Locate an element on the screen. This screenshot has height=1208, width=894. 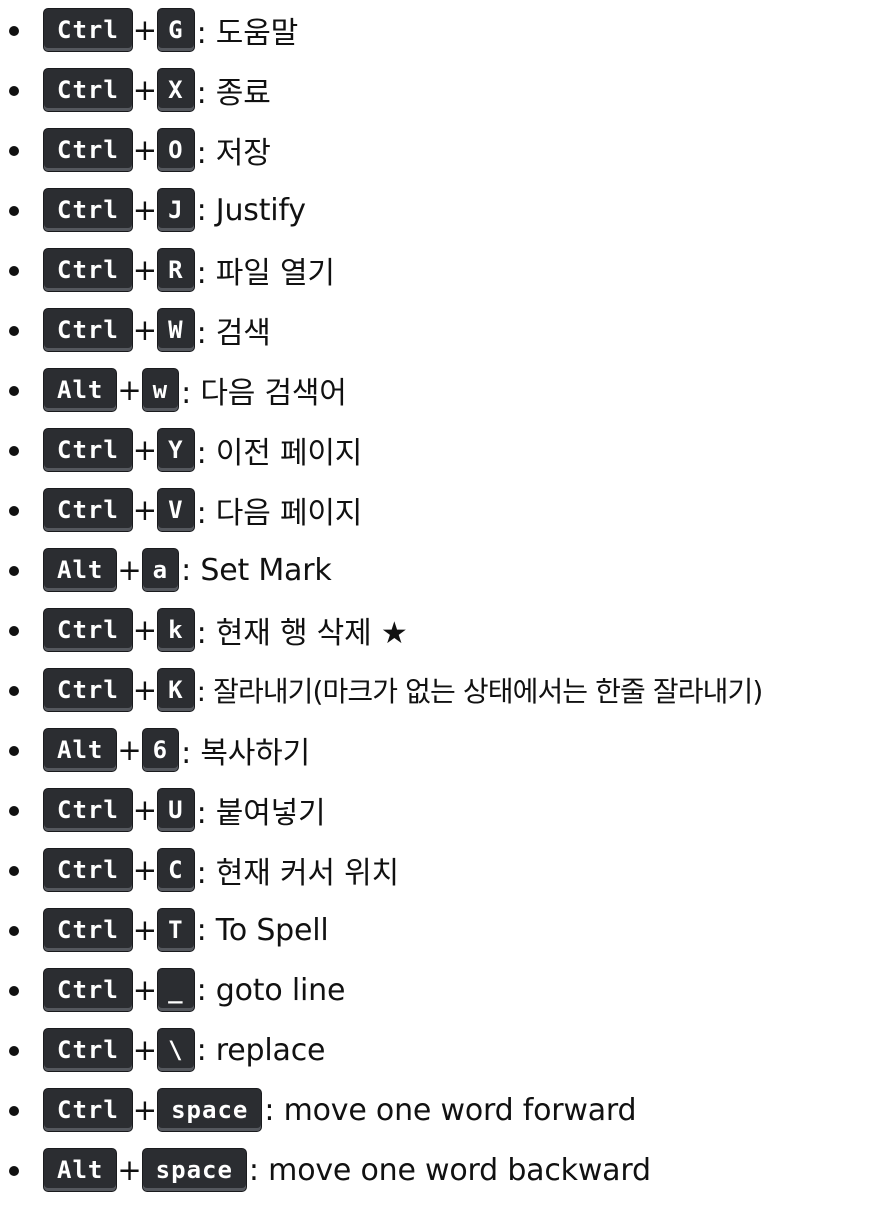
shortcut-description: : 도움말 is located at coordinates (247, 33).